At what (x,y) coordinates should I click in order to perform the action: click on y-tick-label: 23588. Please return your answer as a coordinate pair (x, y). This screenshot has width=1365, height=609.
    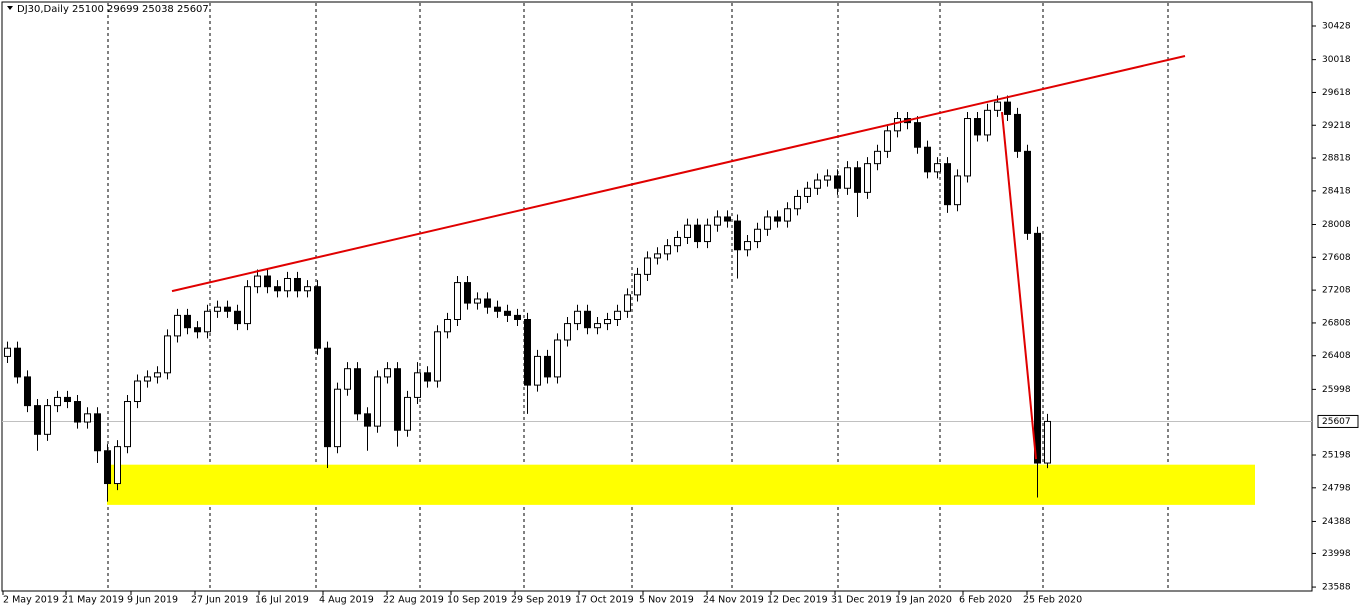
    Looking at the image, I should click on (1336, 588).